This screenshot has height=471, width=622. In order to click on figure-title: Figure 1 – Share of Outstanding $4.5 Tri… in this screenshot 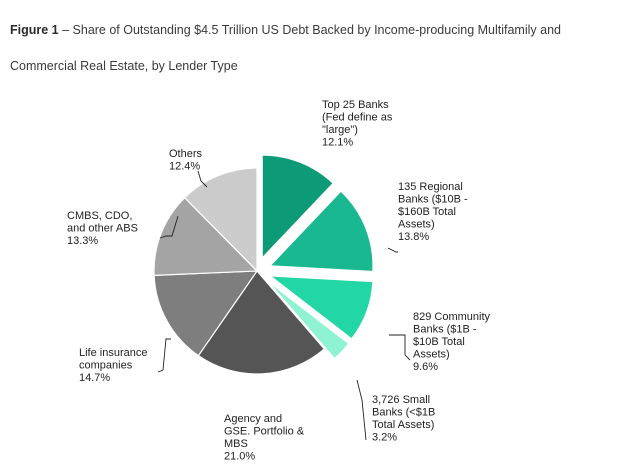, I will do `click(285, 48)`.